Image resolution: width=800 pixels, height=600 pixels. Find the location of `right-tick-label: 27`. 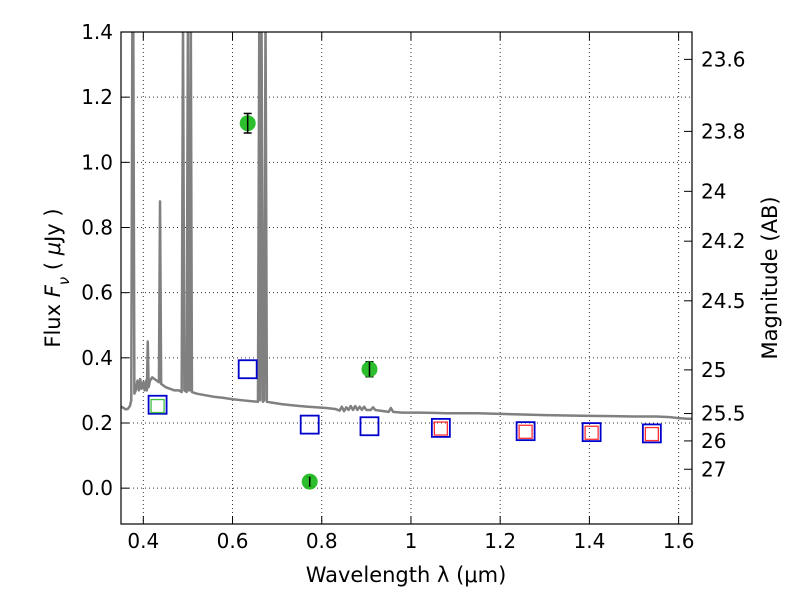

right-tick-label: 27 is located at coordinates (713, 469).